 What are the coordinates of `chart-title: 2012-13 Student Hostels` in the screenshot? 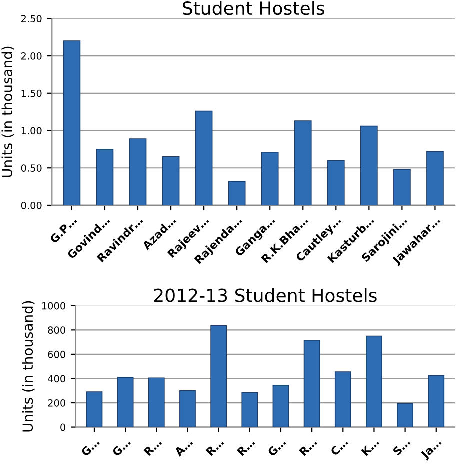 It's located at (265, 295).